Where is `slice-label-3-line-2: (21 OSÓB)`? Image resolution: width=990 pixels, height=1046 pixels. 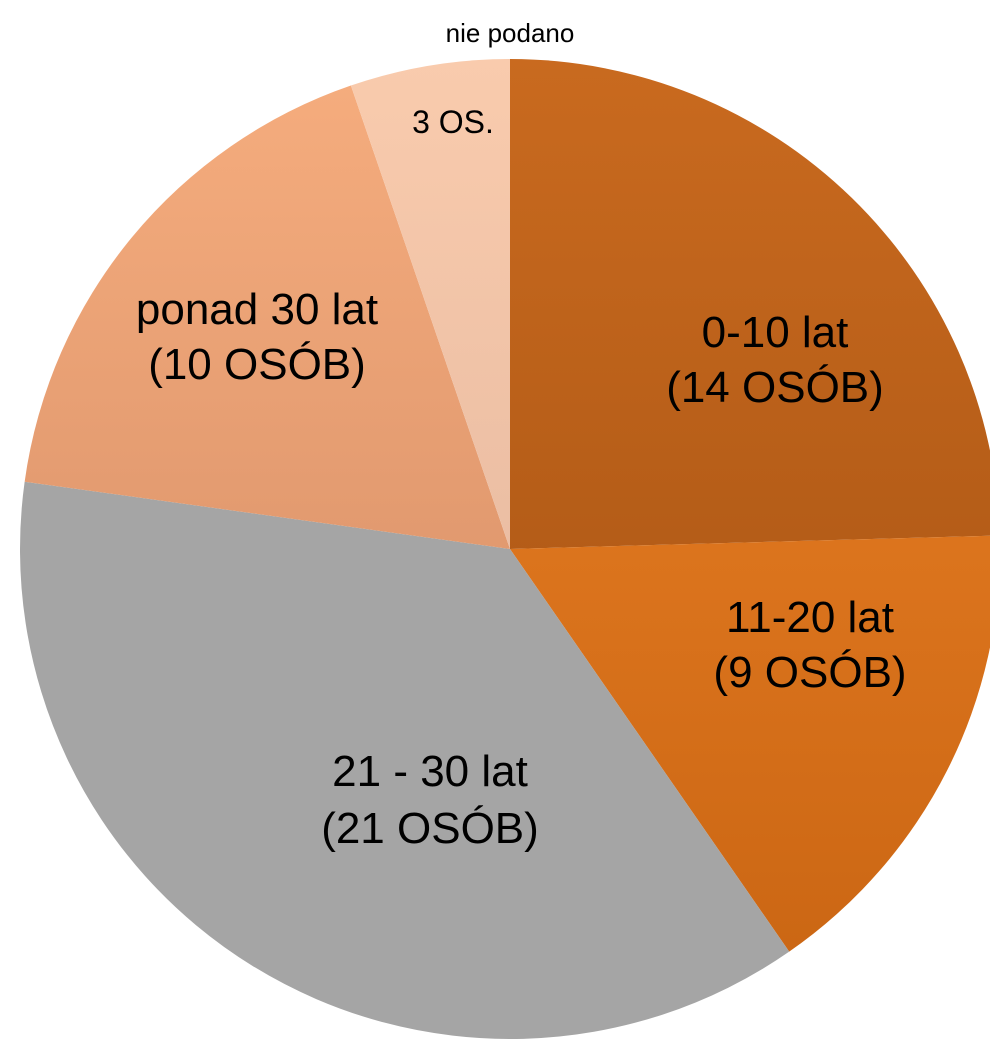
slice-label-3-line-2: (21 OSÓB) is located at coordinates (430, 828).